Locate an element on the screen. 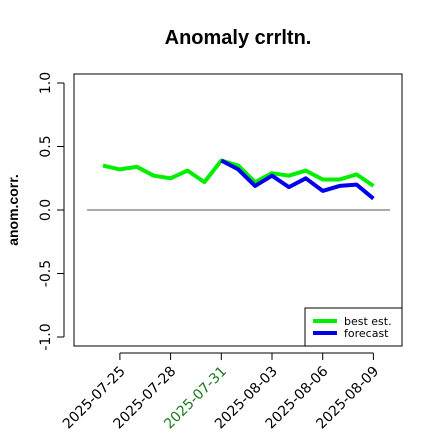  legend: best est.forecast is located at coordinates (353, 327).